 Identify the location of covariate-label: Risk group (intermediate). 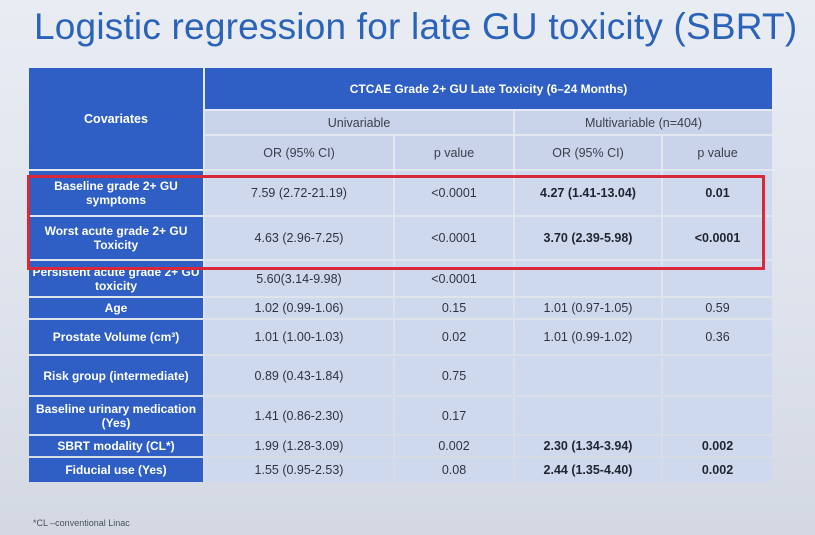
(116, 375).